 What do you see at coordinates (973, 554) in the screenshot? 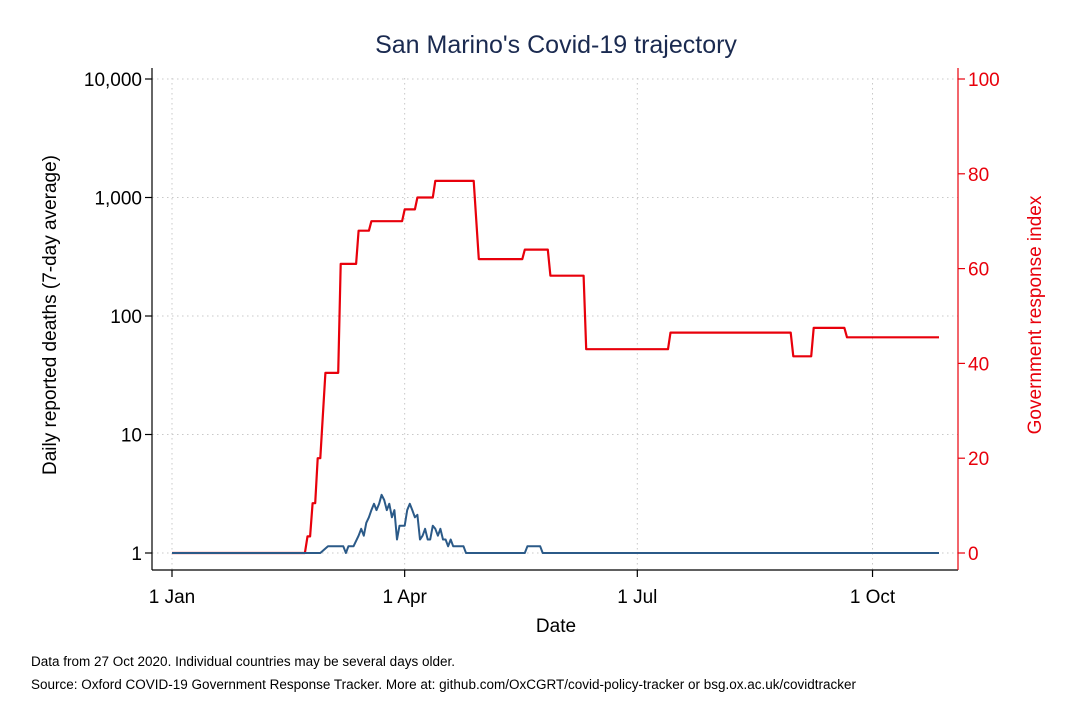
I see `y-right-tick-label: 0` at bounding box center [973, 554].